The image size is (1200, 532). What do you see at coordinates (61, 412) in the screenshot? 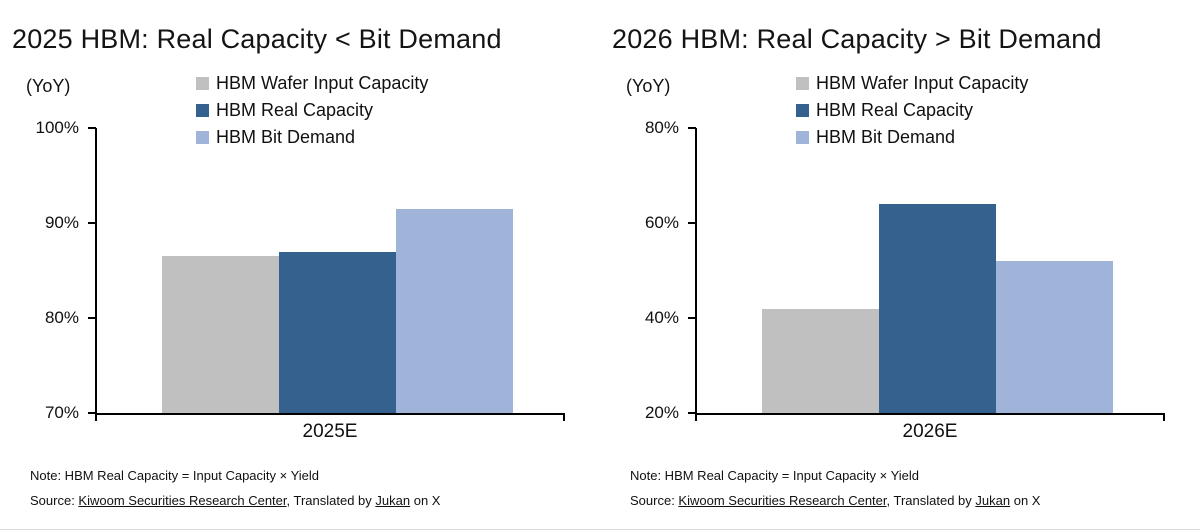
I see `y-tick-label: 70%` at bounding box center [61, 412].